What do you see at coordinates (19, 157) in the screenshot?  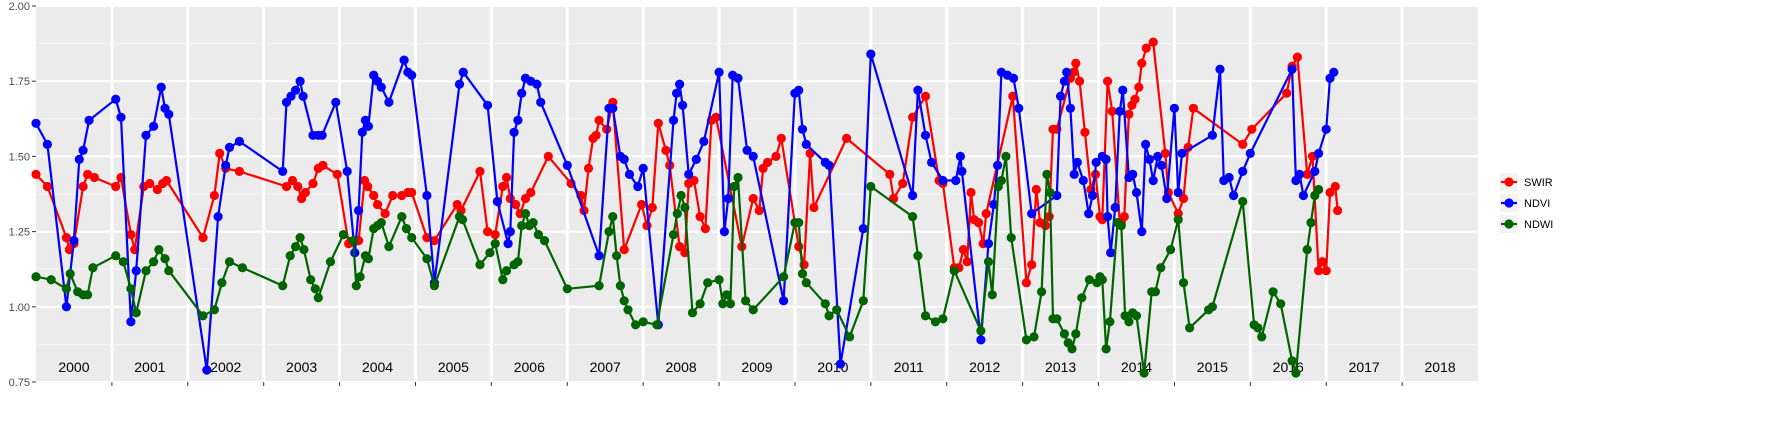 I see `y-tick-label: 1.50` at bounding box center [19, 157].